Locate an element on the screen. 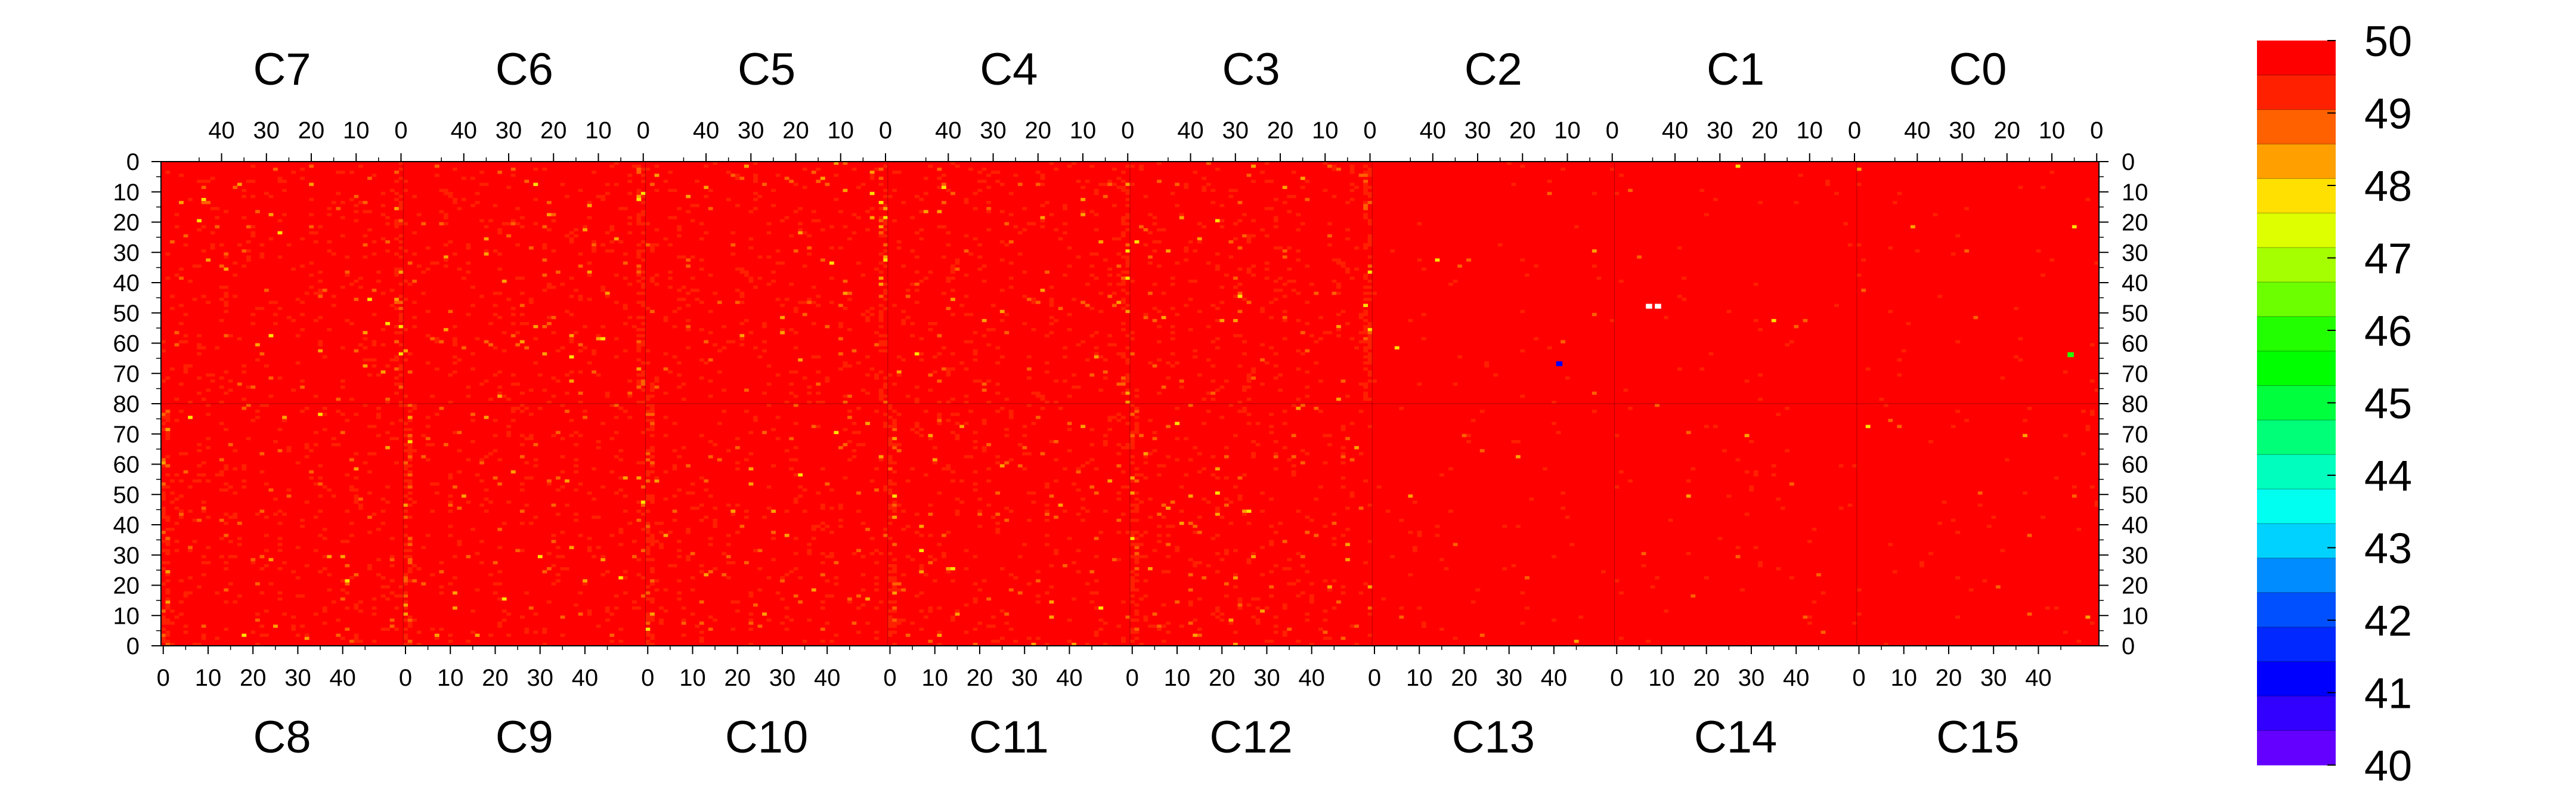 Image resolution: width=2576 pixels, height=805 pixels. colorbar-segment is located at coordinates (2296, 713).